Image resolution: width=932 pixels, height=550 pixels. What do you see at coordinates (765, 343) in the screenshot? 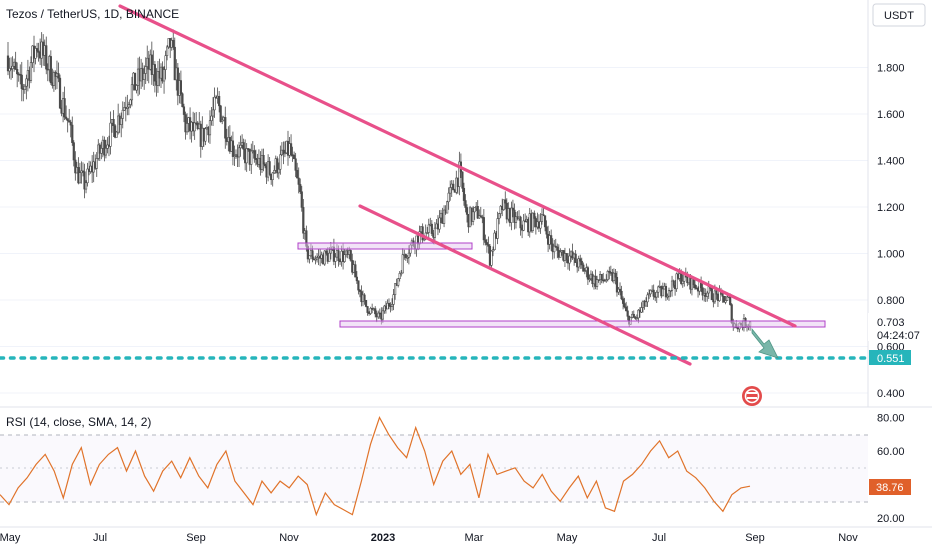
I see `down-arrow-icon` at bounding box center [765, 343].